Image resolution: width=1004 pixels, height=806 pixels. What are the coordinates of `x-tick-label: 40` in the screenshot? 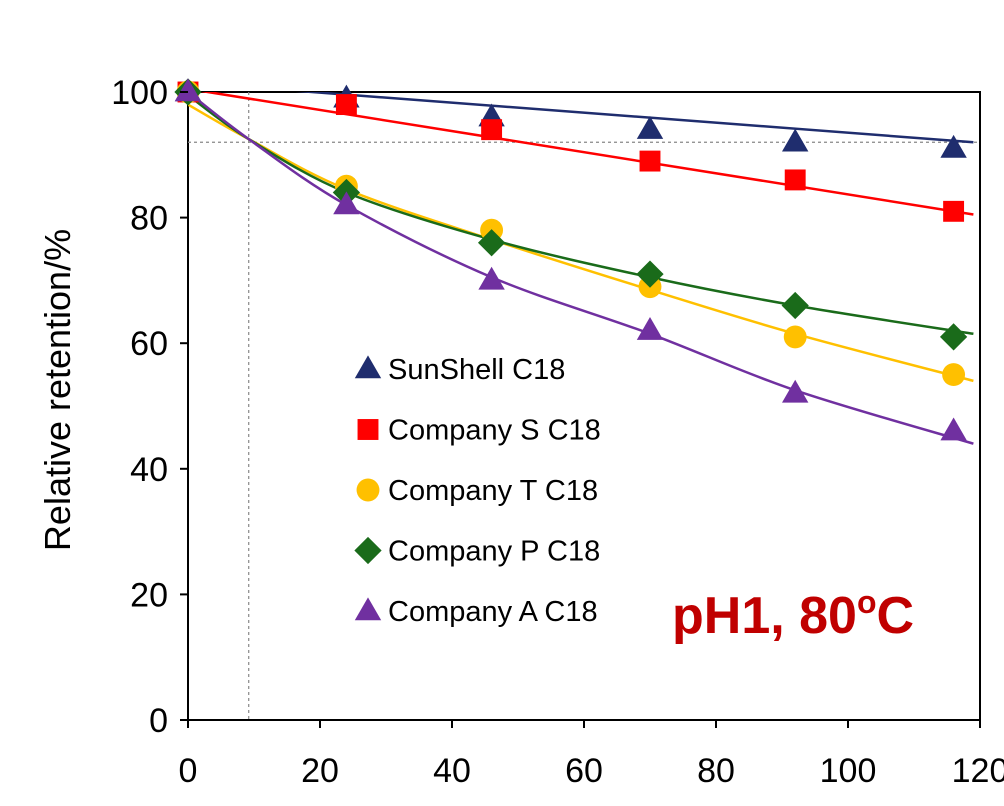 It's located at (452, 771).